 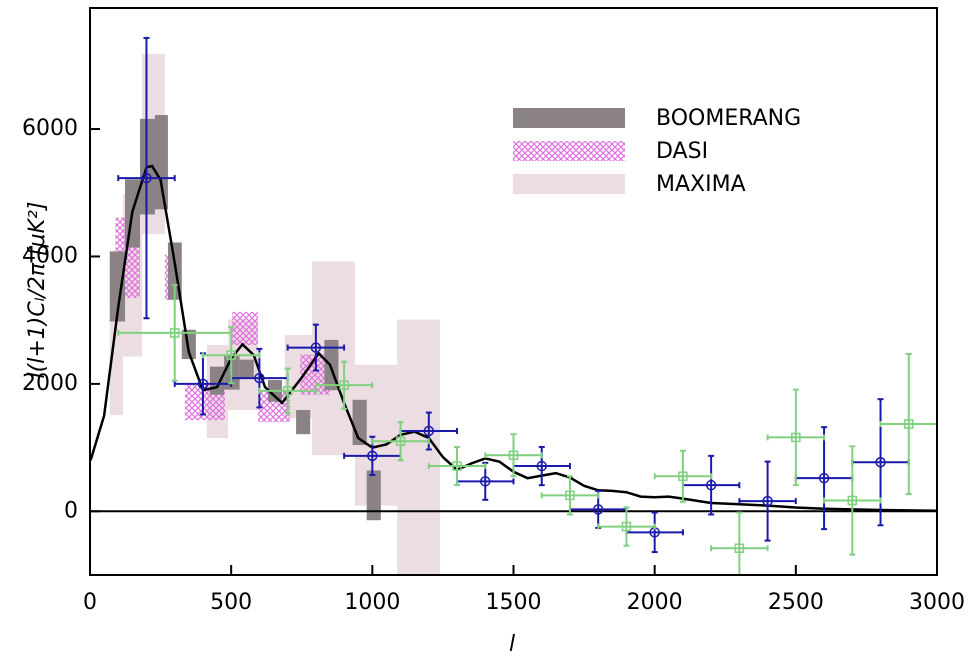 What do you see at coordinates (728, 118) in the screenshot?
I see `legend-label: BOOMERANG` at bounding box center [728, 118].